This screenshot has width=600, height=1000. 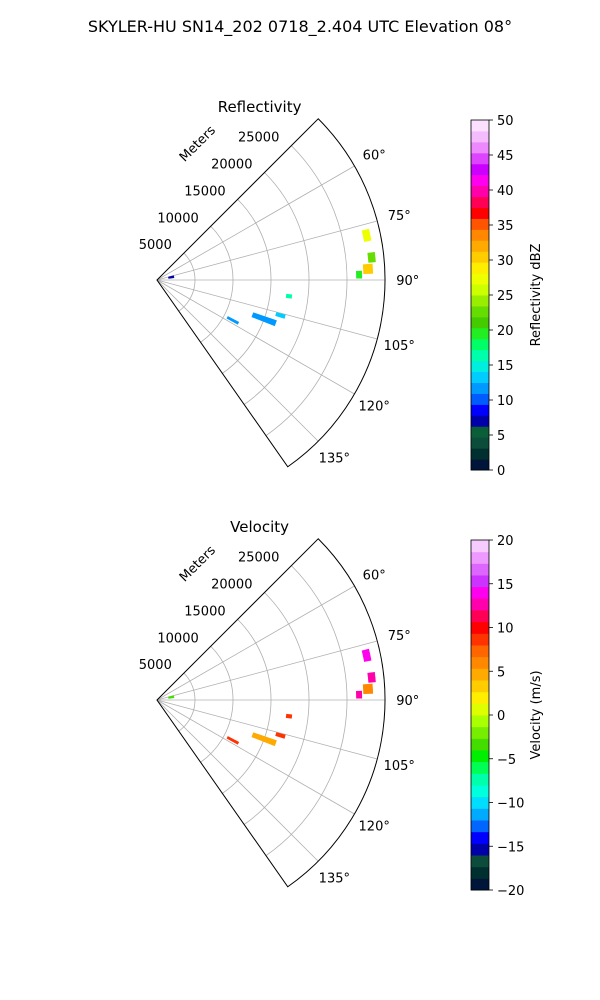 What do you see at coordinates (204, 191) in the screenshot?
I see `radial-tick-label: 15000` at bounding box center [204, 191].